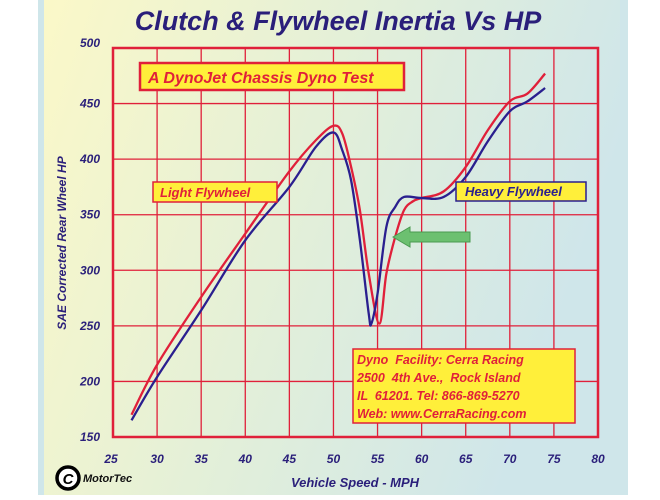  Describe the element at coordinates (90, 215) in the screenshot. I see `y-tick-label: 350` at that location.